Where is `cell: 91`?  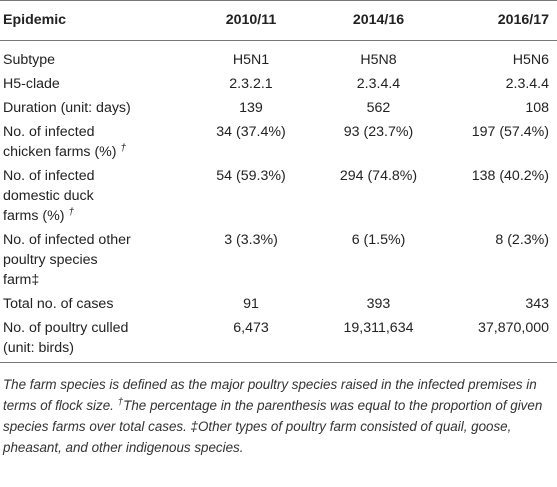 cell: 91 is located at coordinates (251, 304).